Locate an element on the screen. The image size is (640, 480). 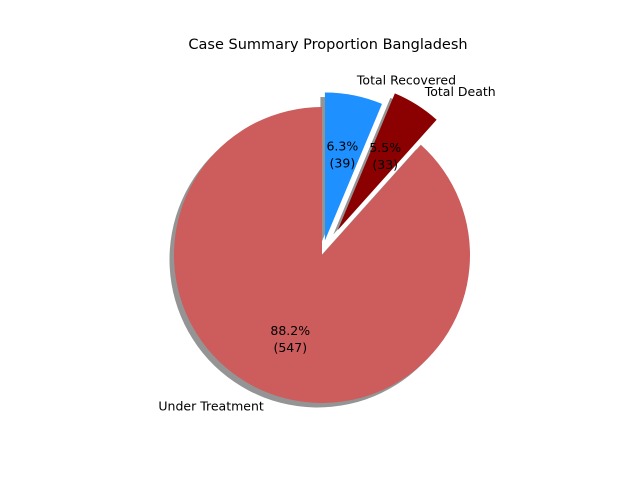
slice-count-total-death: (33) is located at coordinates (385, 164).